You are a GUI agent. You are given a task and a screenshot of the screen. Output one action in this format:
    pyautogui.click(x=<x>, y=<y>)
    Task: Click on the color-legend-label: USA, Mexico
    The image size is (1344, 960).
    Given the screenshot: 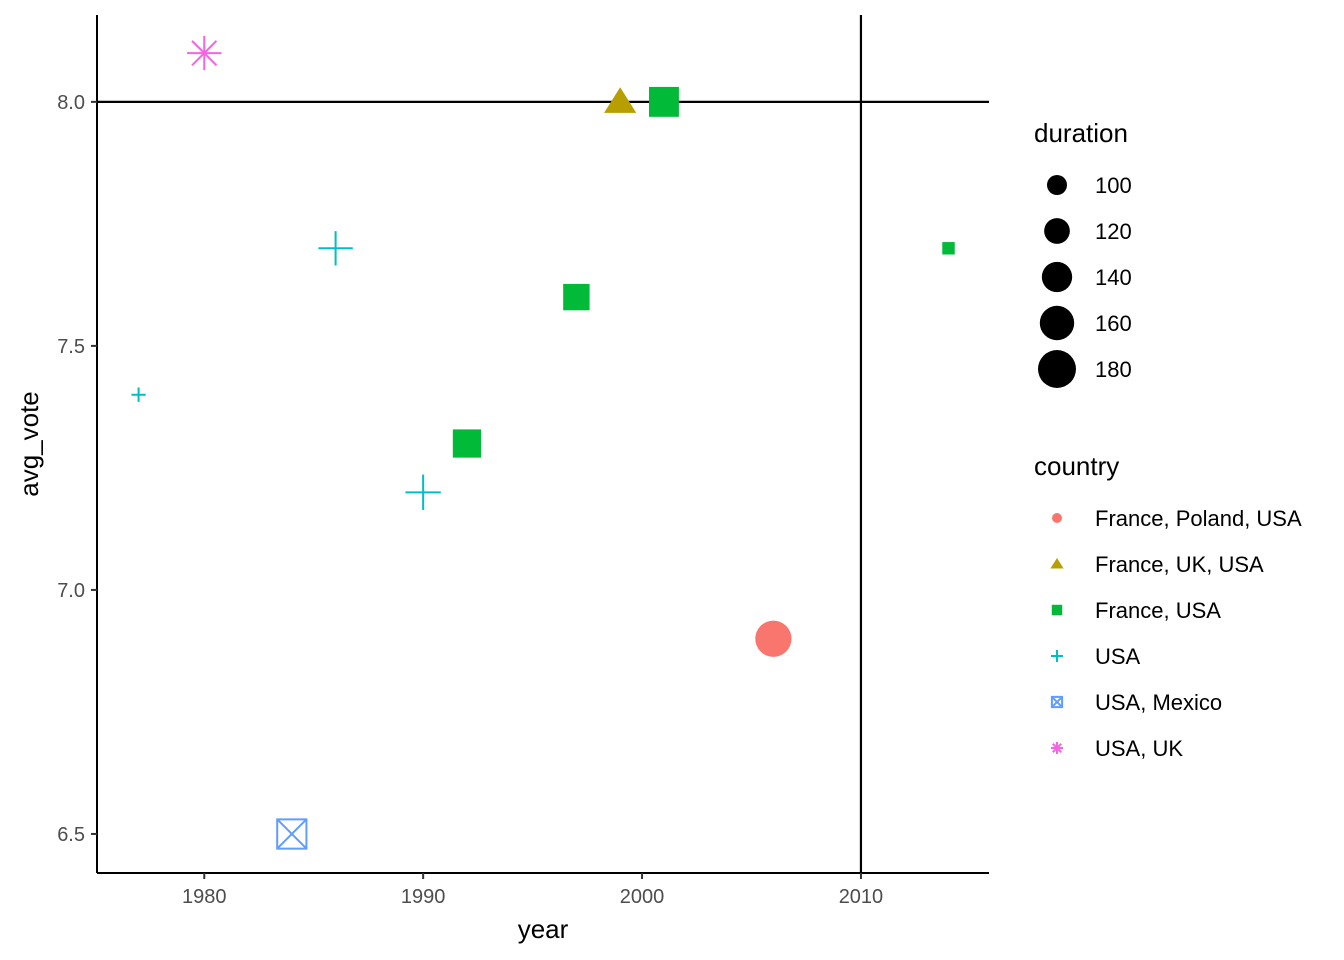 What is the action you would take?
    pyautogui.click(x=1158, y=702)
    